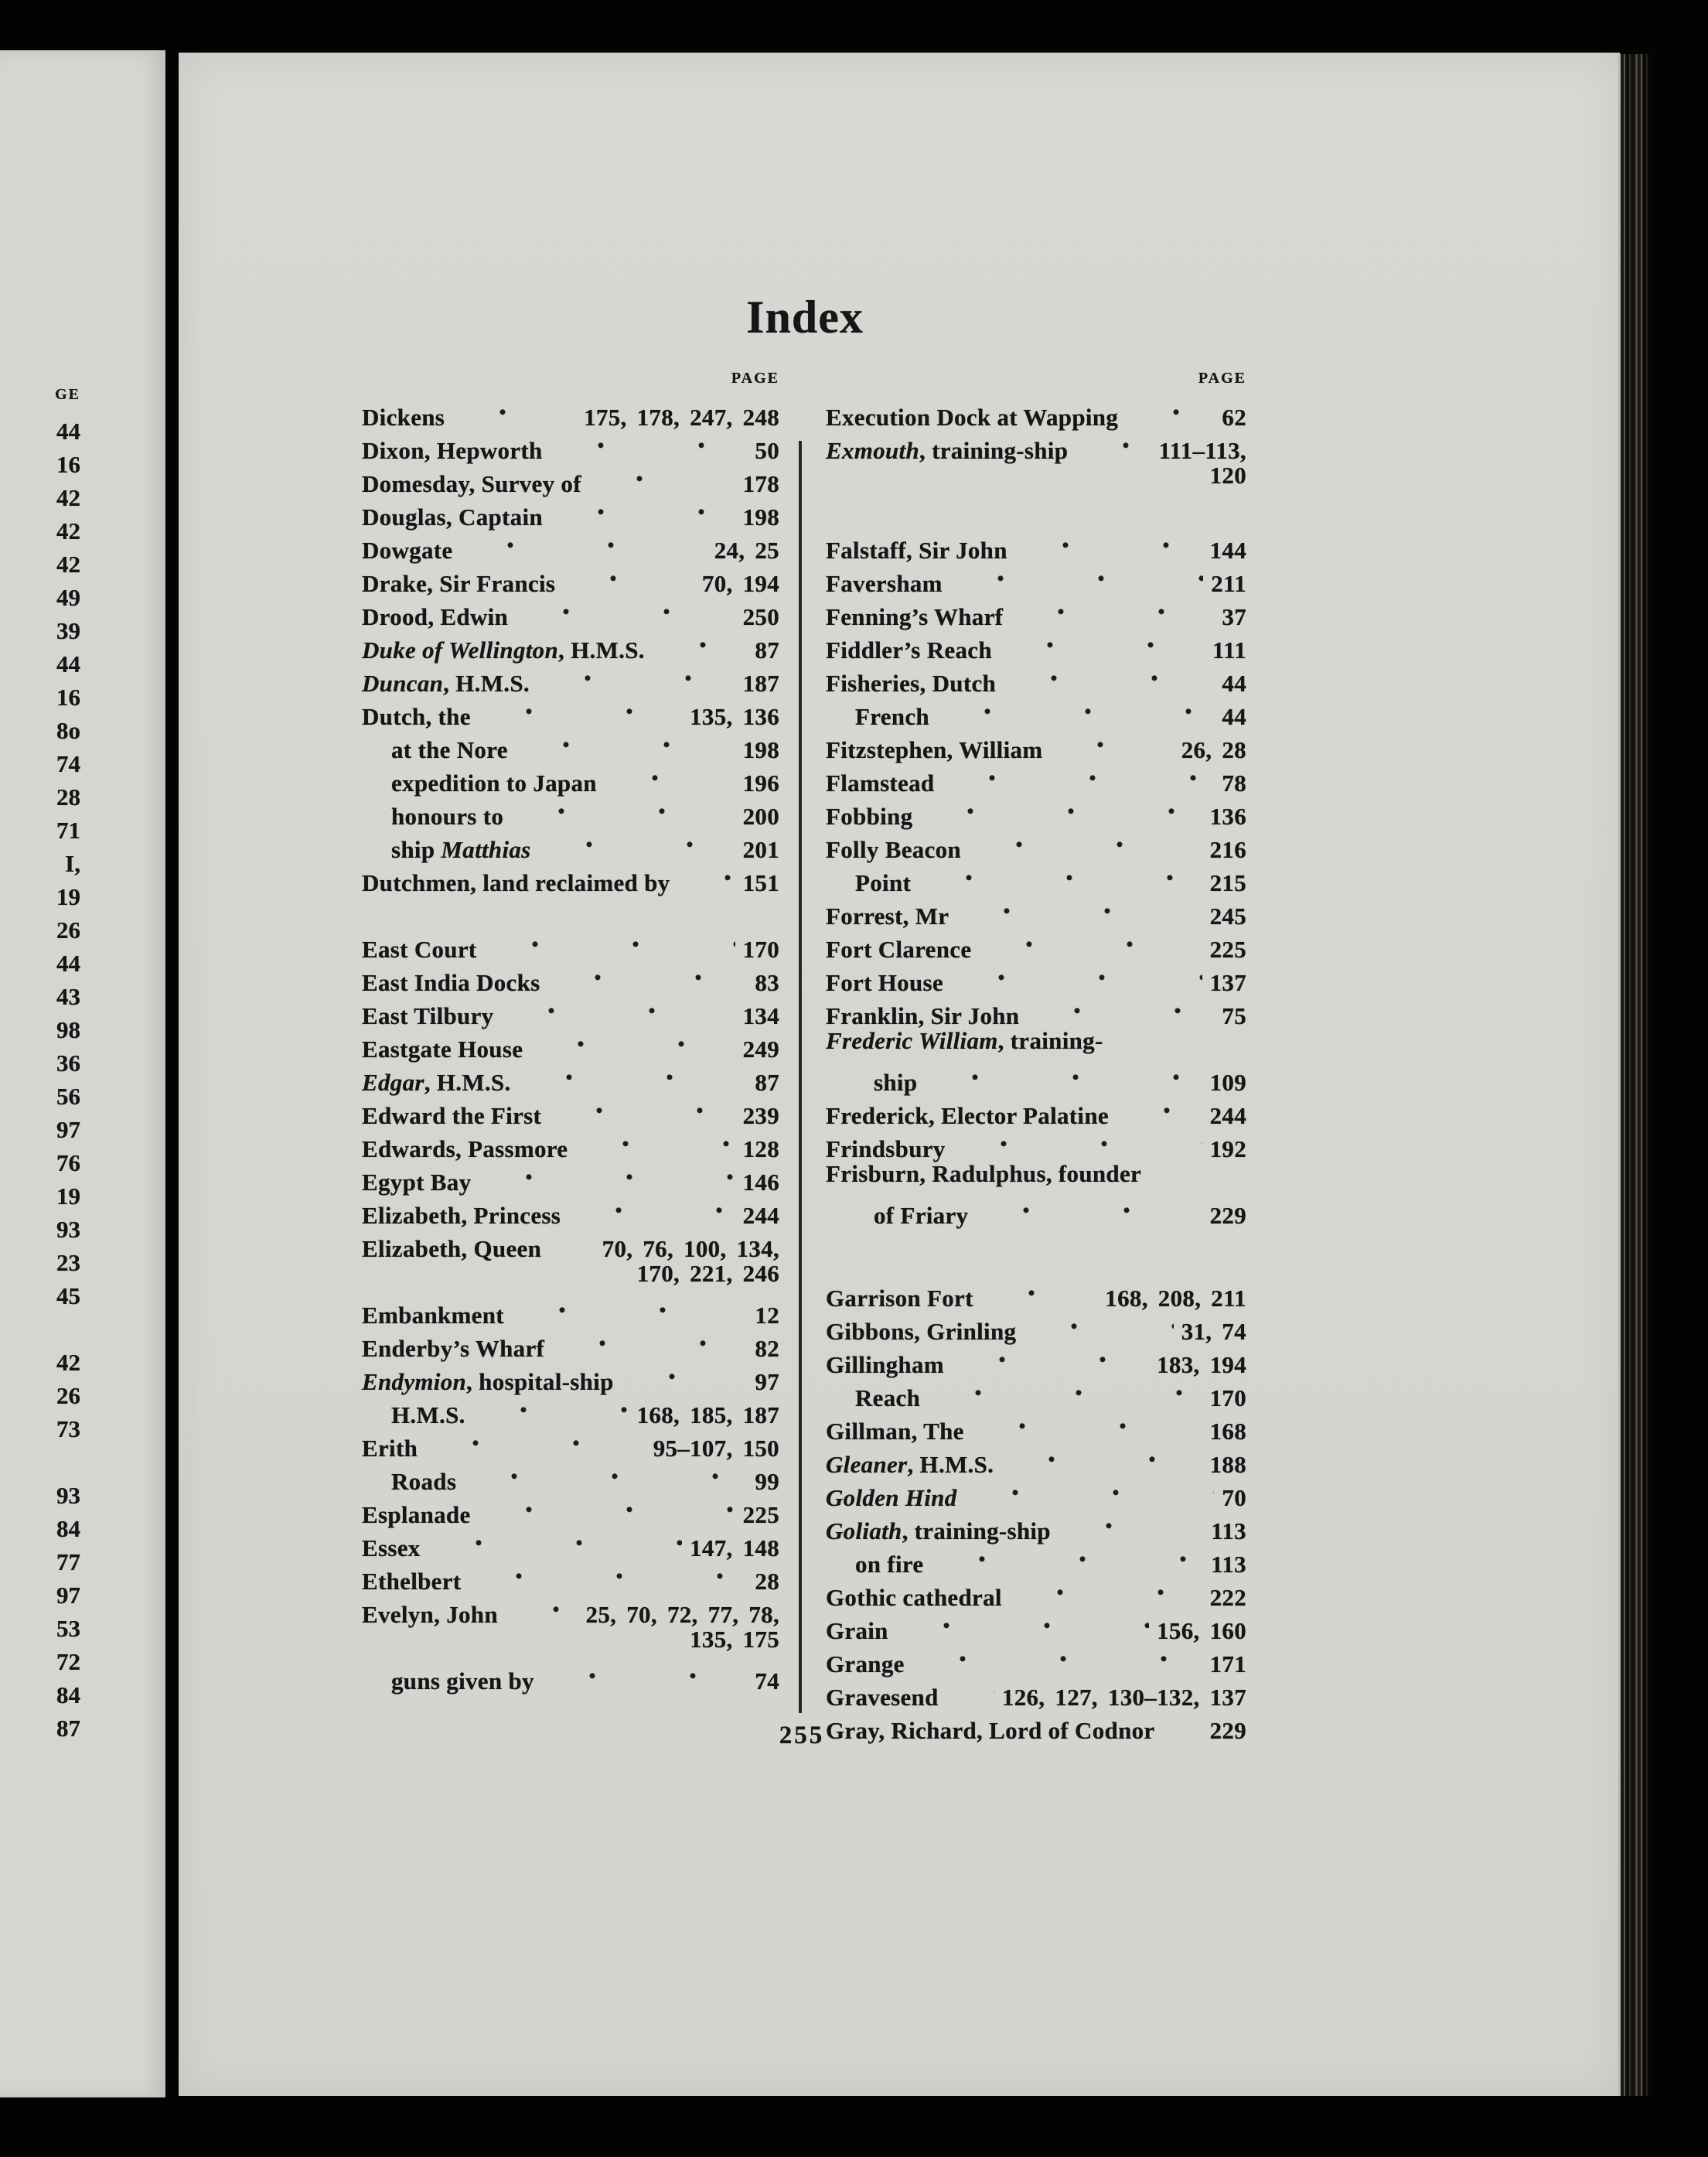  I want to click on entry-page-numbers: 50, so click(767, 450).